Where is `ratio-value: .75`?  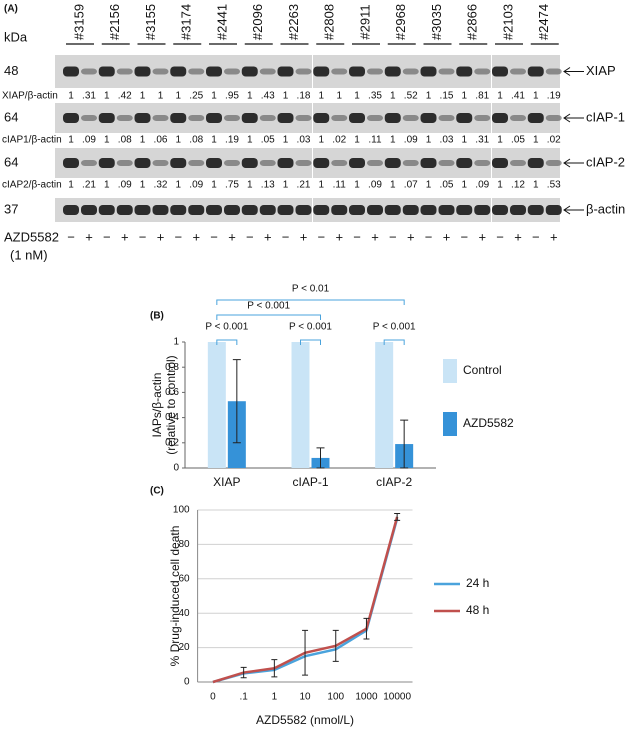 ratio-value: .75 is located at coordinates (232, 185).